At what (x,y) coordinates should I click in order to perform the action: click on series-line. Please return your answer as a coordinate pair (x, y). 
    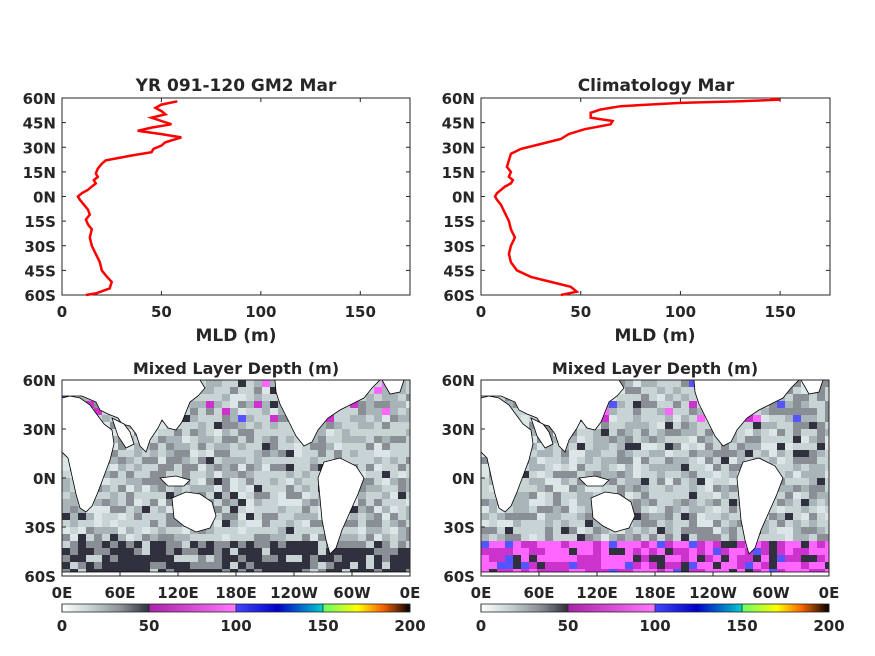
    Looking at the image, I should click on (129, 198).